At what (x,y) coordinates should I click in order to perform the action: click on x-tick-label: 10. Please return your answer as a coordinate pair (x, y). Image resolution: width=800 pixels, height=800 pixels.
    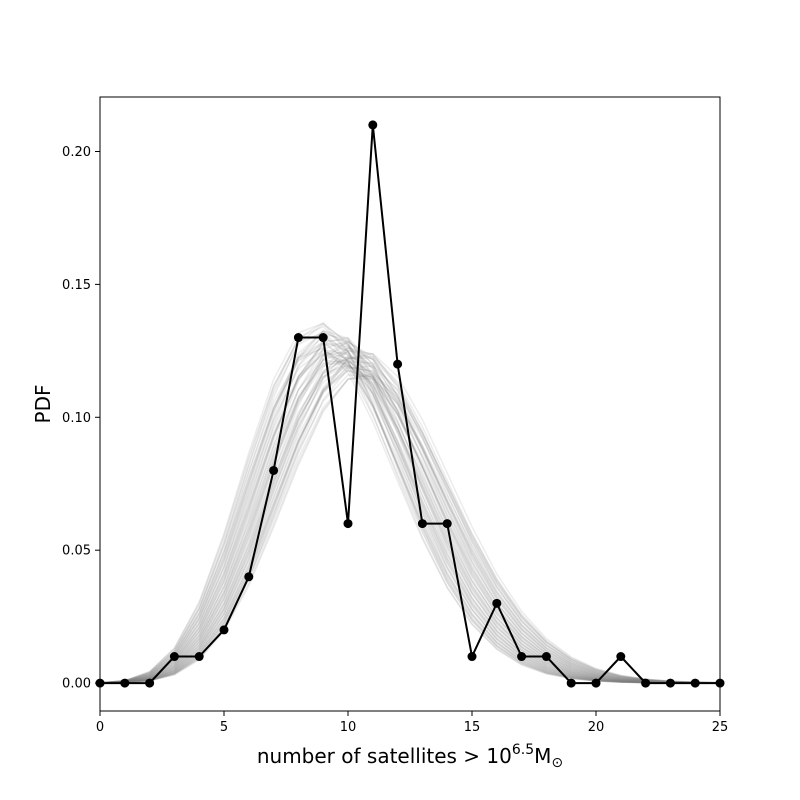
    Looking at the image, I should click on (348, 727).